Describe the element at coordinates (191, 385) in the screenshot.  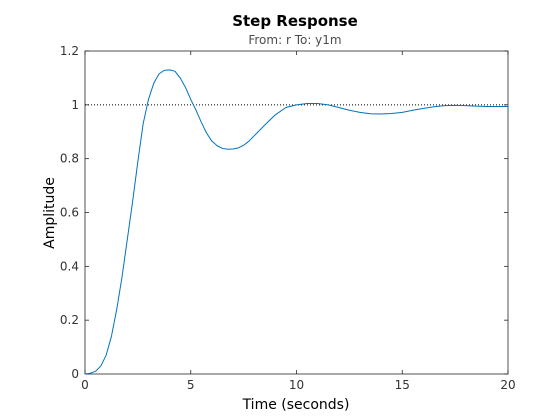
I see `x-tick-label: 5` at that location.